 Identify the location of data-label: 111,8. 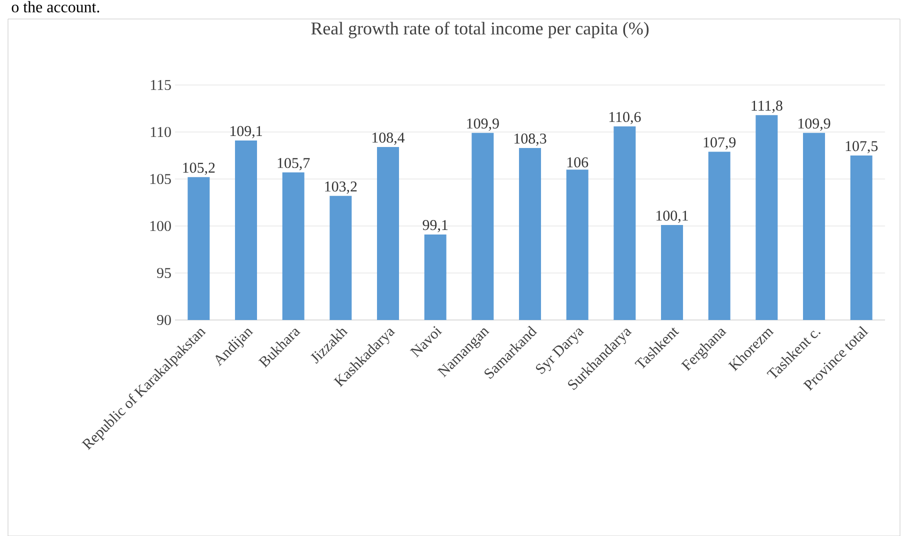
(767, 106).